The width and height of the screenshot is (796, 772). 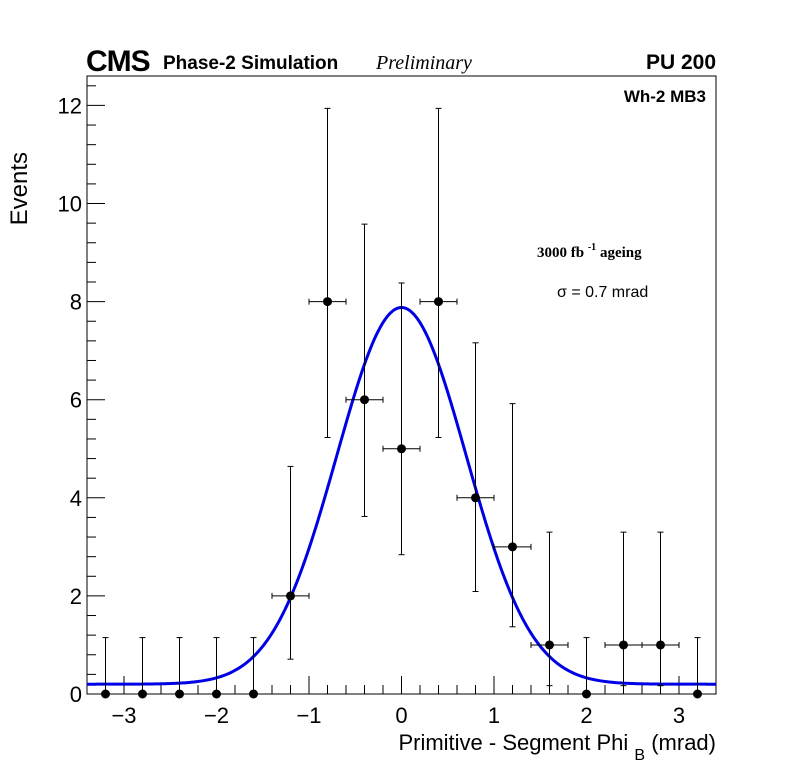 I want to click on luminosity-label: 3000 fb -1 ageing, so click(x=589, y=249).